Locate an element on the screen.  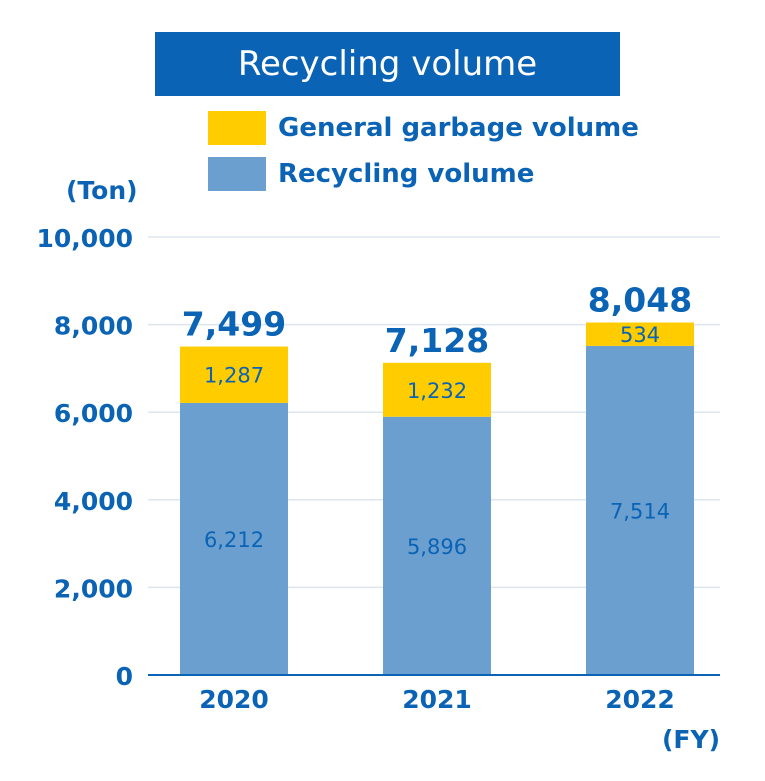
y-tick-label: 8,000 is located at coordinates (93, 326).